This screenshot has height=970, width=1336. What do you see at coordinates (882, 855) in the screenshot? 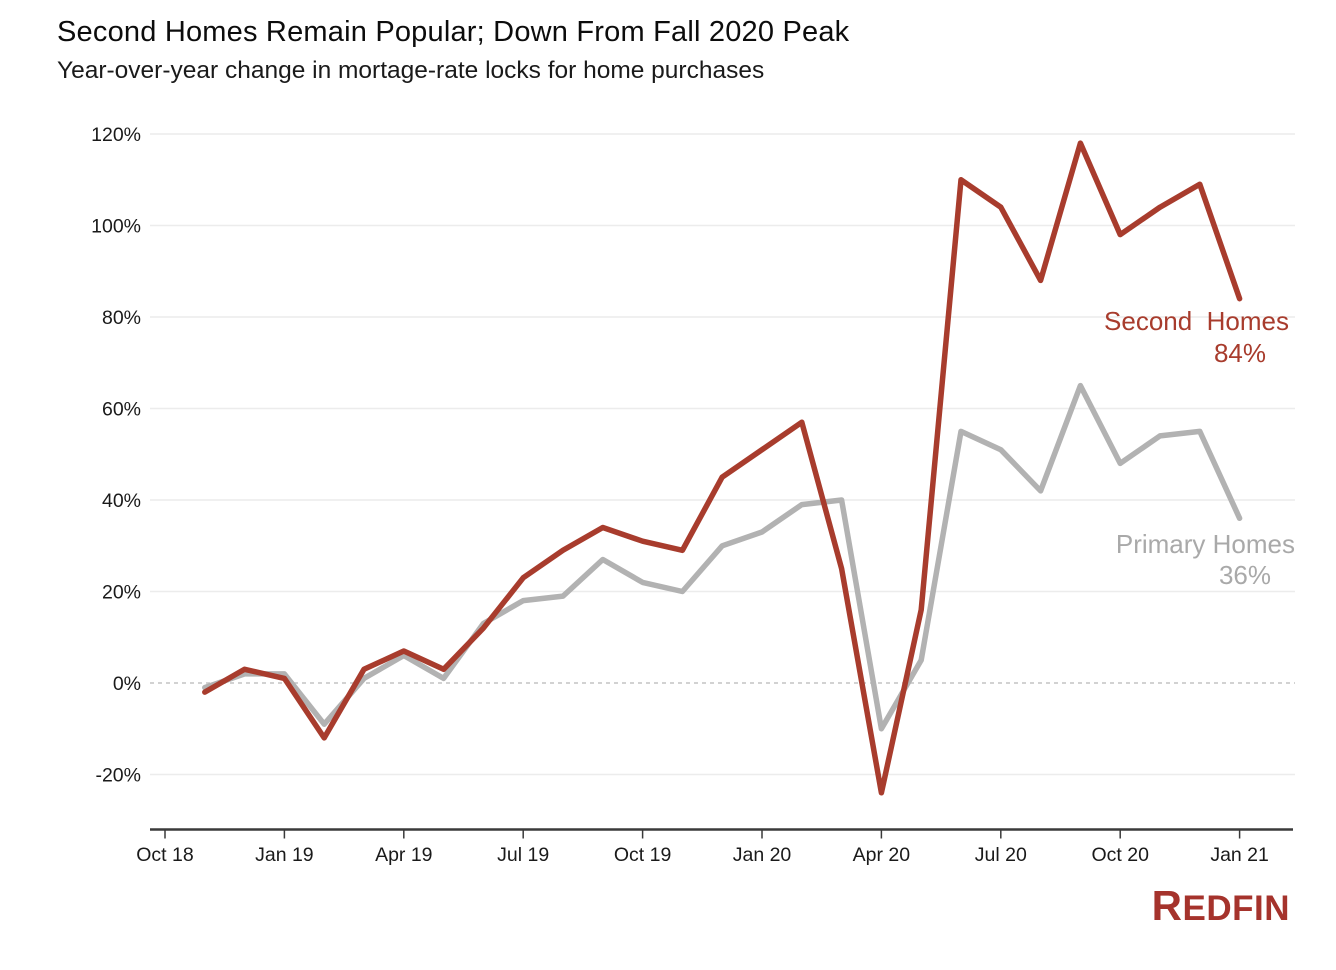
I see `x-tick-label: Apr 20` at bounding box center [882, 855].